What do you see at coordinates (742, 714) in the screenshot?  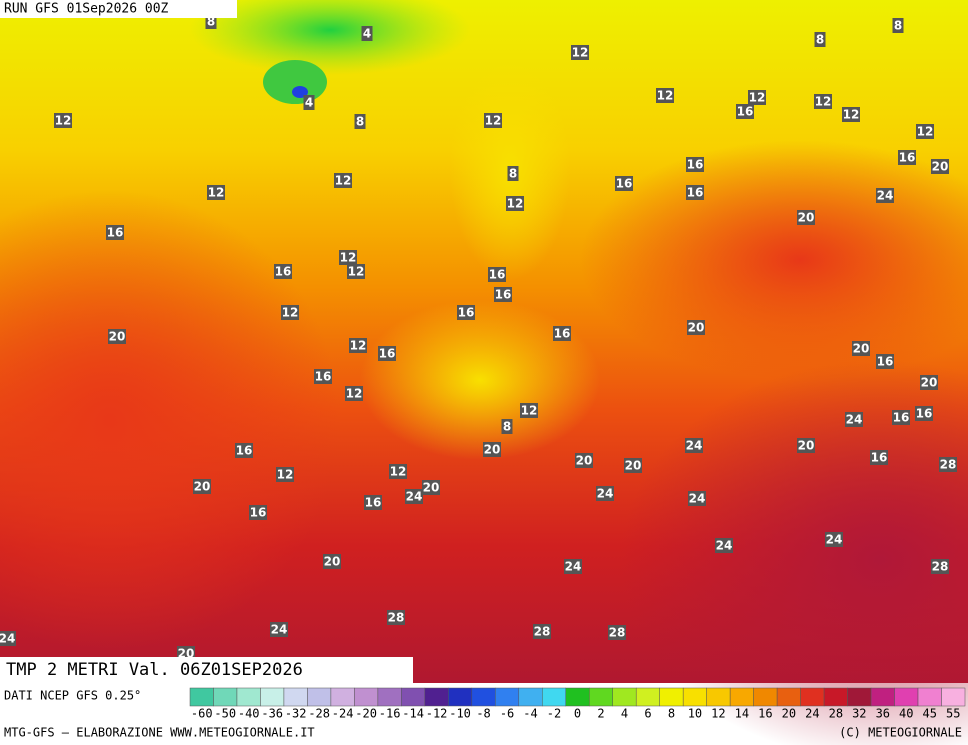 I see `legend-label: 14` at bounding box center [742, 714].